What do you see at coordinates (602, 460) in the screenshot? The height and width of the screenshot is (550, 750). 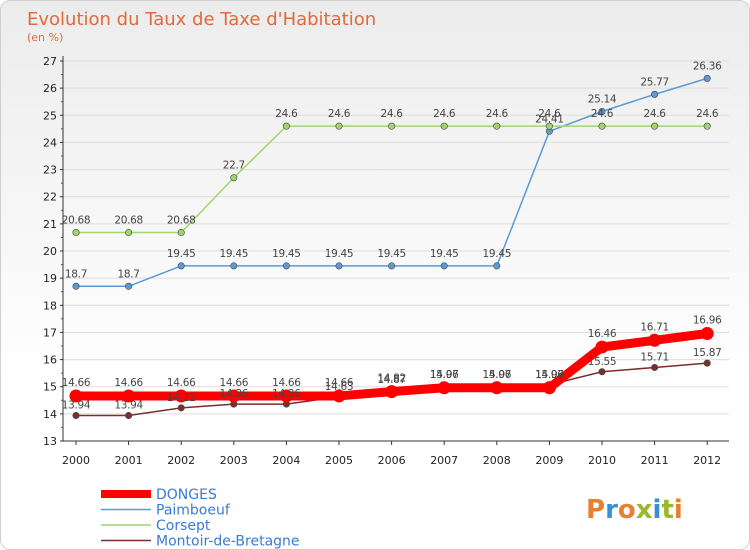 I see `x-tick-label: 2010` at bounding box center [602, 460].